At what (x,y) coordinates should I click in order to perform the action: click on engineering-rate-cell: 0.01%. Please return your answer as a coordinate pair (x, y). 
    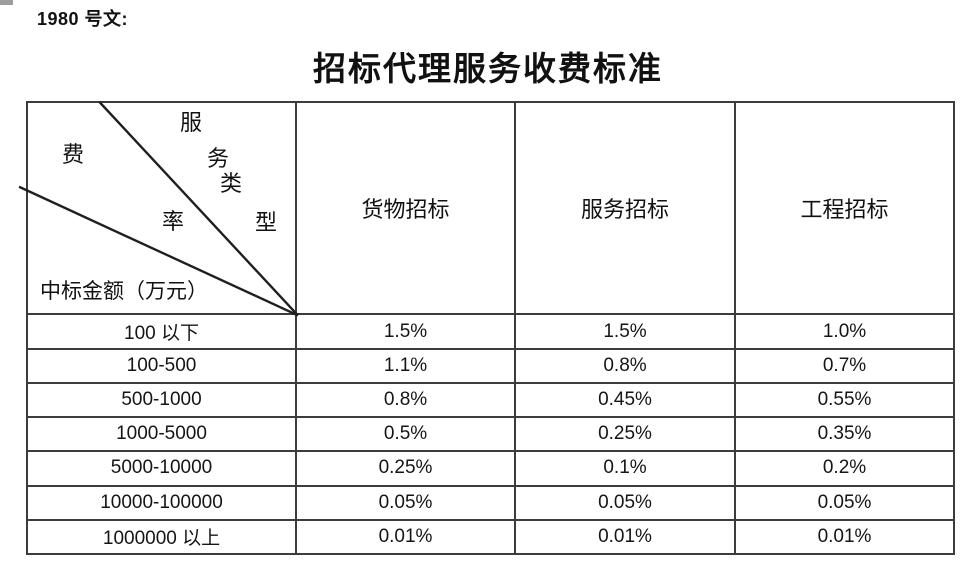
    Looking at the image, I should click on (844, 537).